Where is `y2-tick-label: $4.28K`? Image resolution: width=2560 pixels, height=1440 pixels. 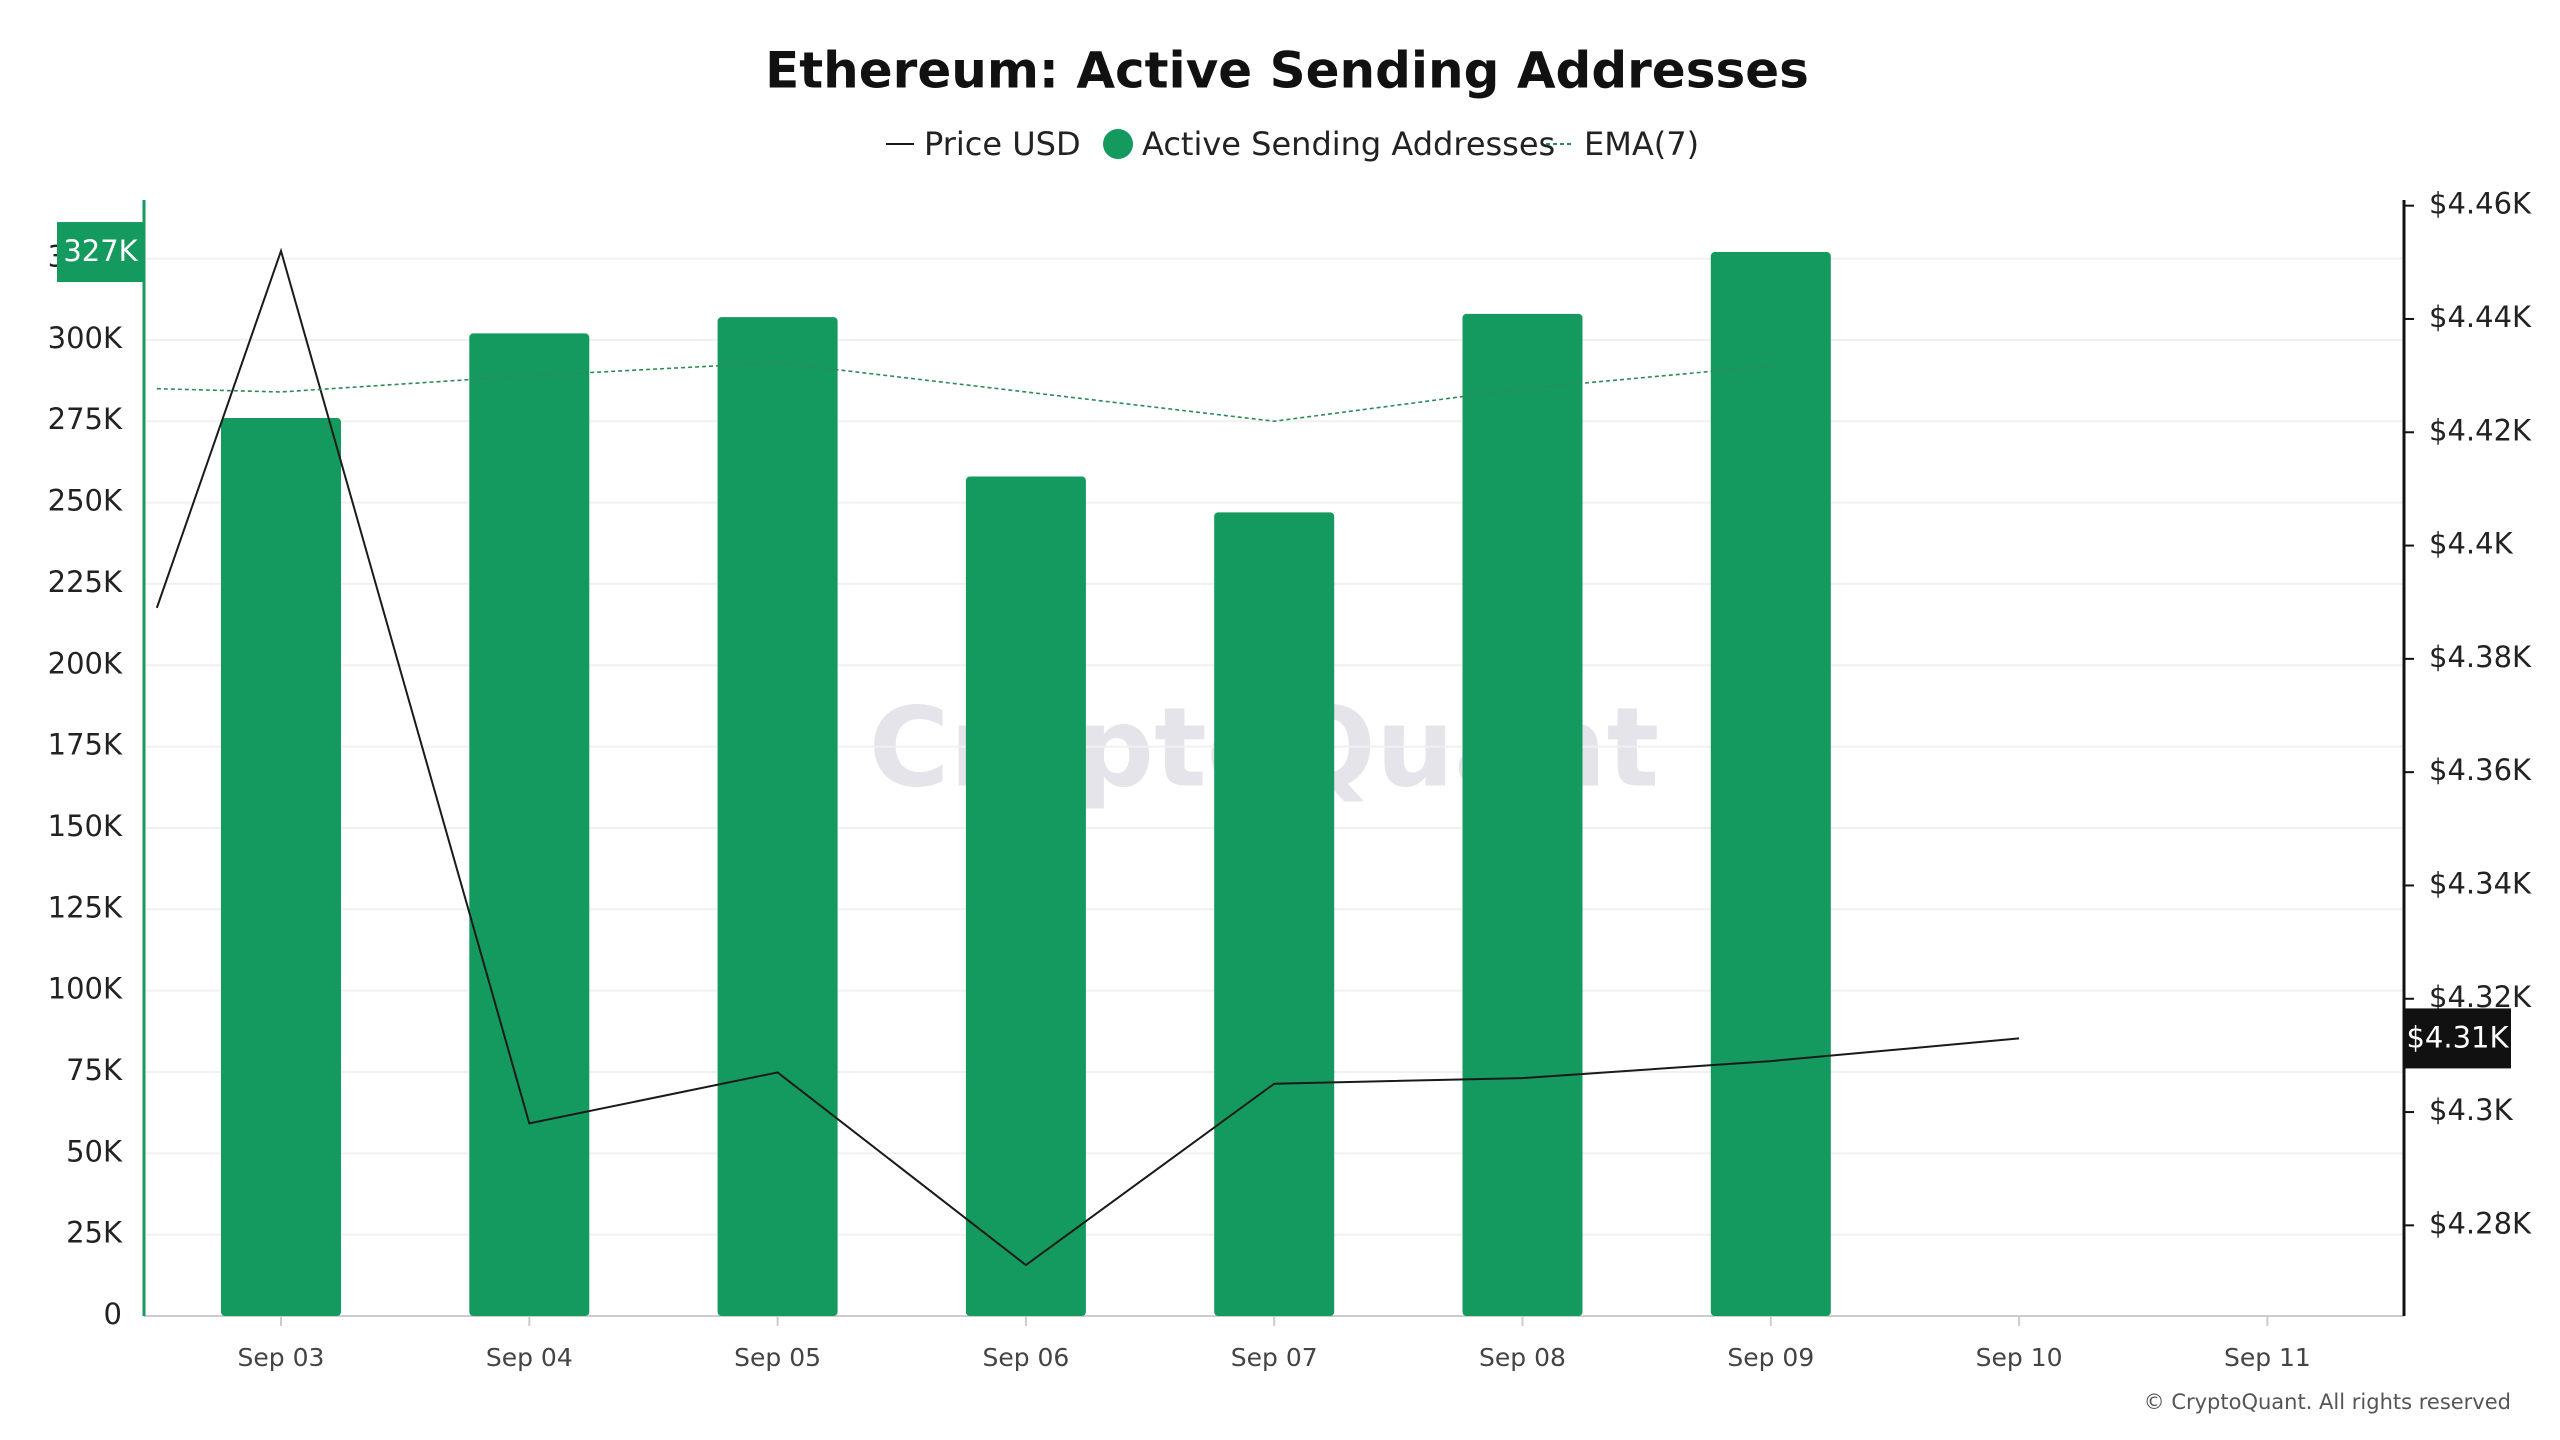
y2-tick-label: $4.28K is located at coordinates (2480, 1223).